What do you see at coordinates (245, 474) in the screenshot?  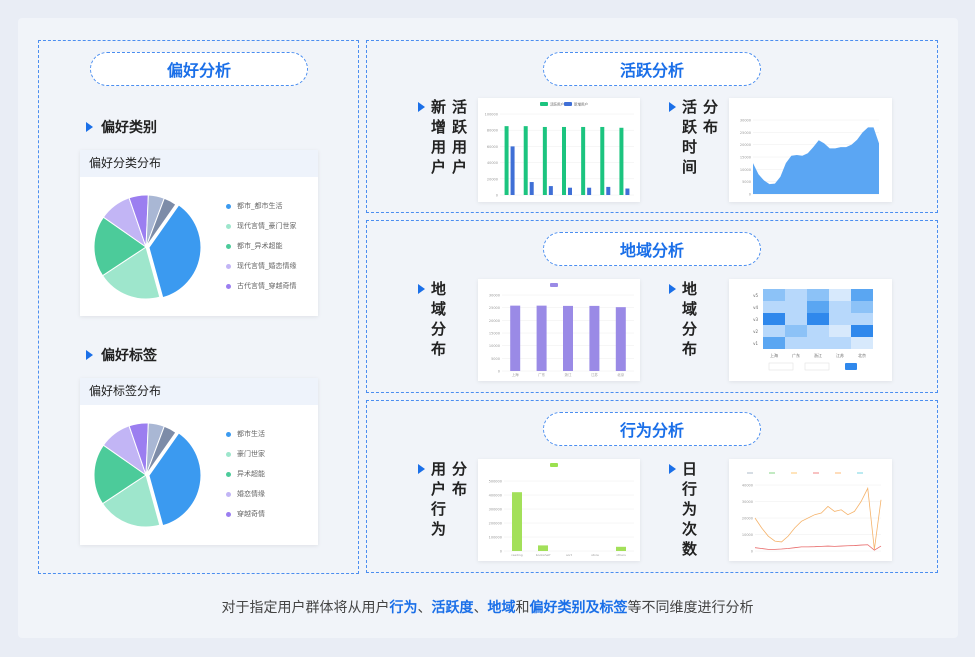 I see `tag-legend: 都市生活 豪门世家 异术超能 婚恋情缘 穿越奇情` at bounding box center [245, 474].